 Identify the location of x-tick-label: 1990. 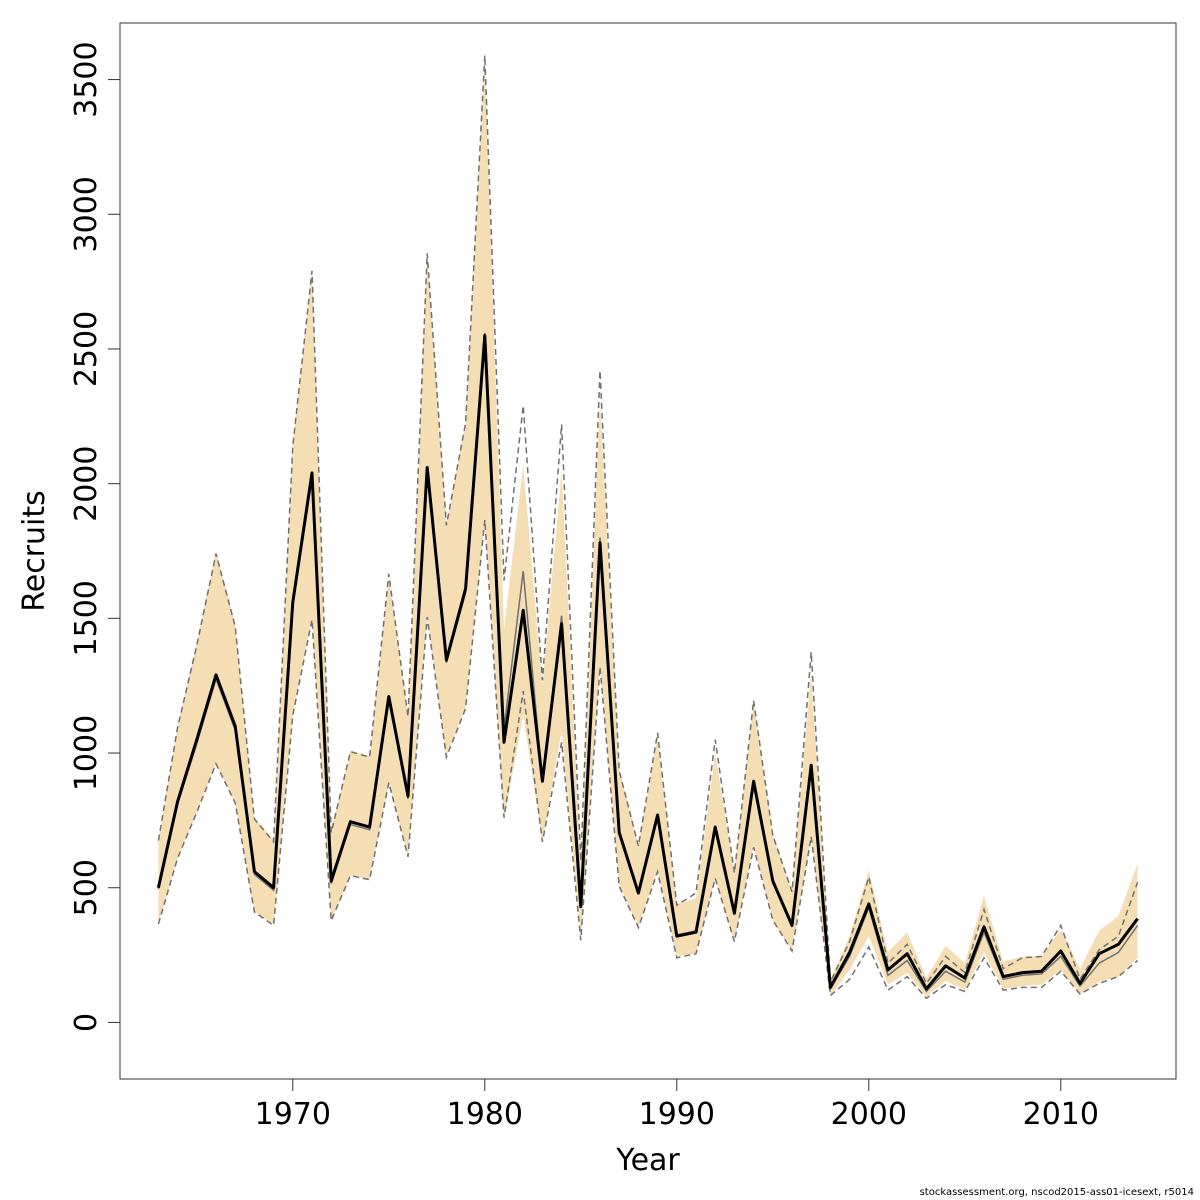
(677, 1114).